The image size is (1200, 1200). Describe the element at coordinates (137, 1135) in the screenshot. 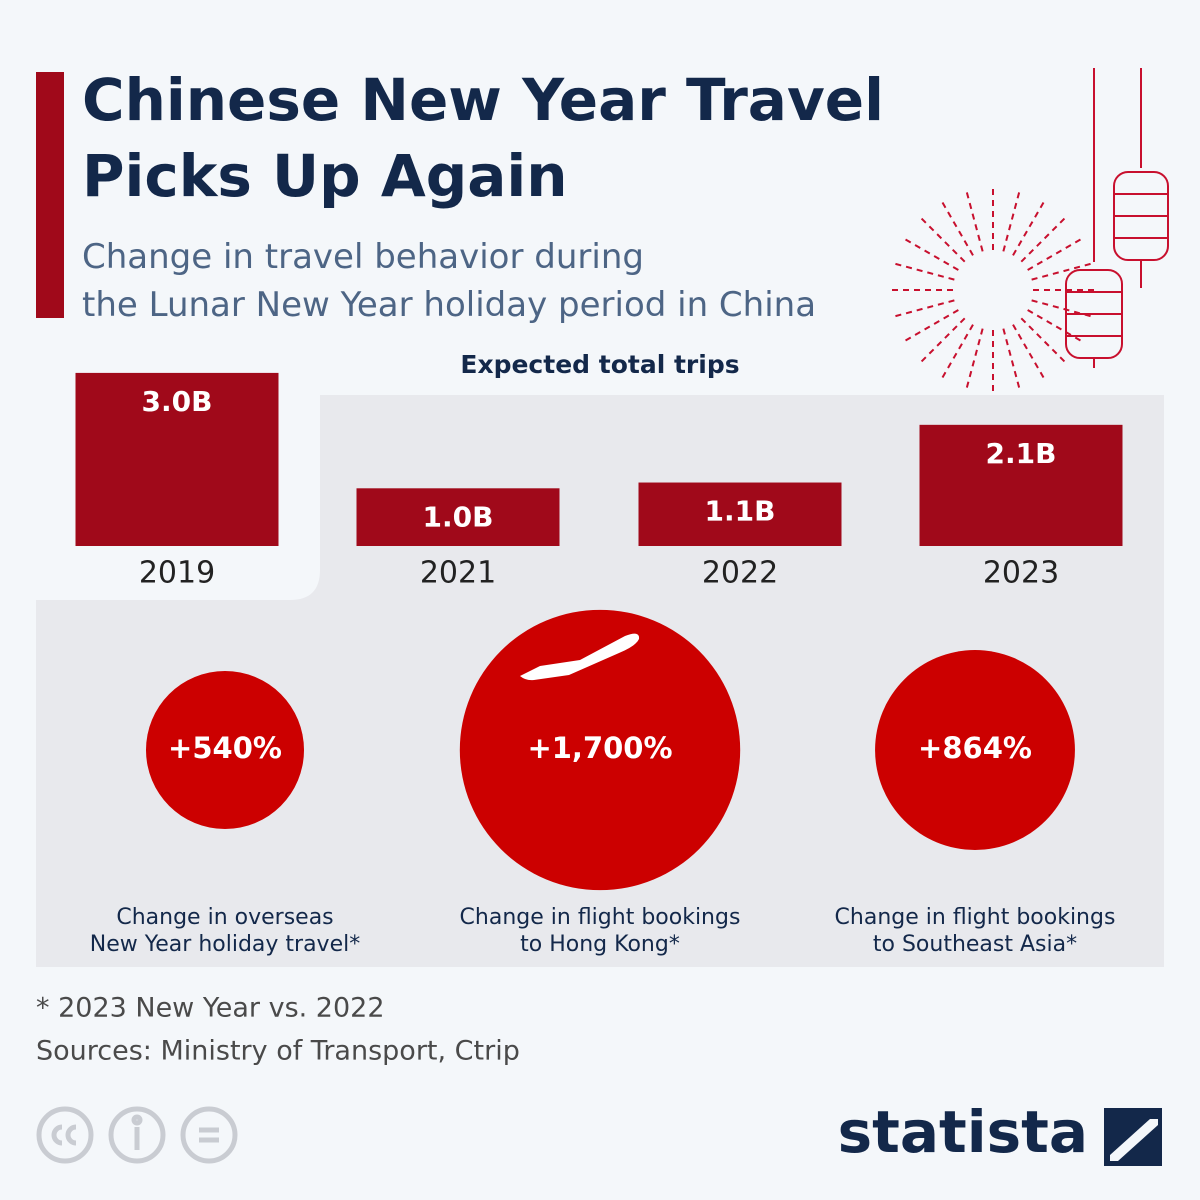

I see `license-icons` at that location.